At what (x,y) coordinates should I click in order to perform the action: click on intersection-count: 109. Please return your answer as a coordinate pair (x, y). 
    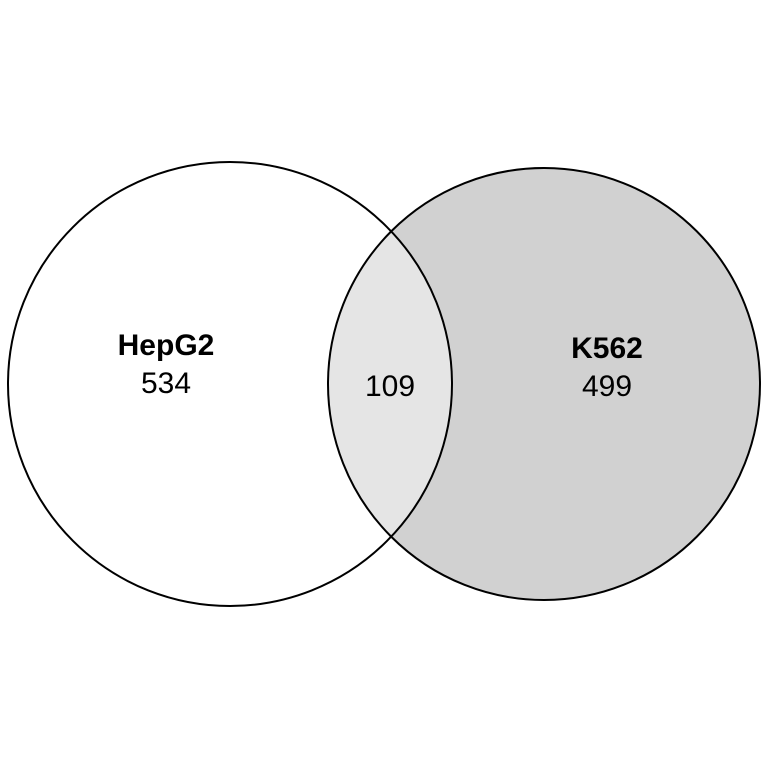
    Looking at the image, I should click on (390, 386).